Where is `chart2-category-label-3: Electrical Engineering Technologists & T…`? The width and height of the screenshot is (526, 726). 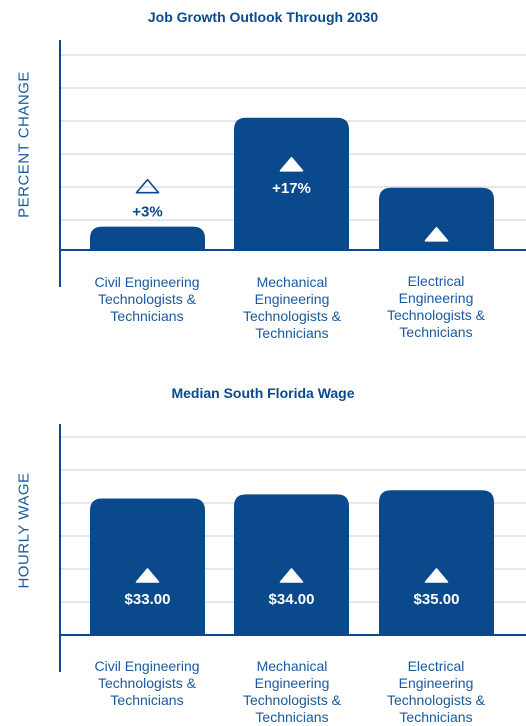 chart2-category-label-3: Electrical Engineering Technologists & T… is located at coordinates (436, 691).